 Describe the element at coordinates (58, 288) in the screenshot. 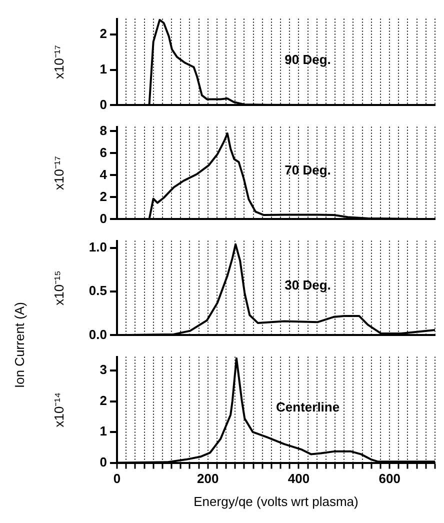

I see `y-axis-title: x10⁻¹⁵` at that location.